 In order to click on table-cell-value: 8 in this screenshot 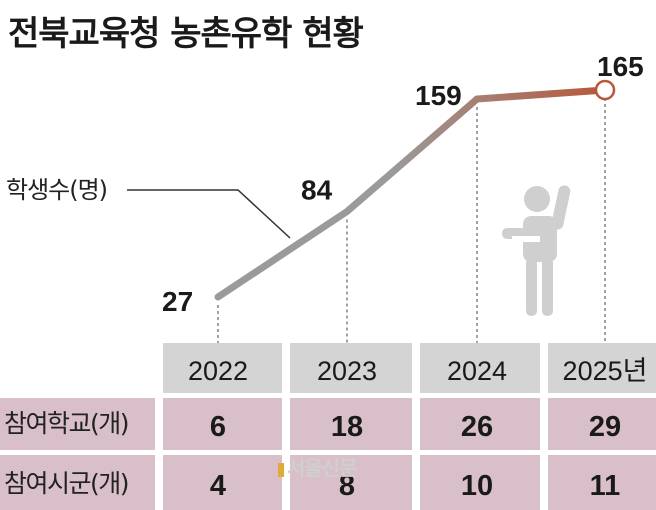, I will do `click(347, 486)`.